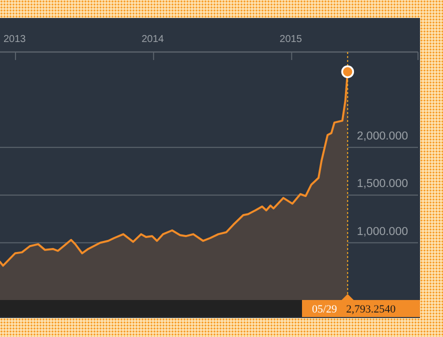  I want to click on y-tick-label: 2,000.000, so click(382, 136).